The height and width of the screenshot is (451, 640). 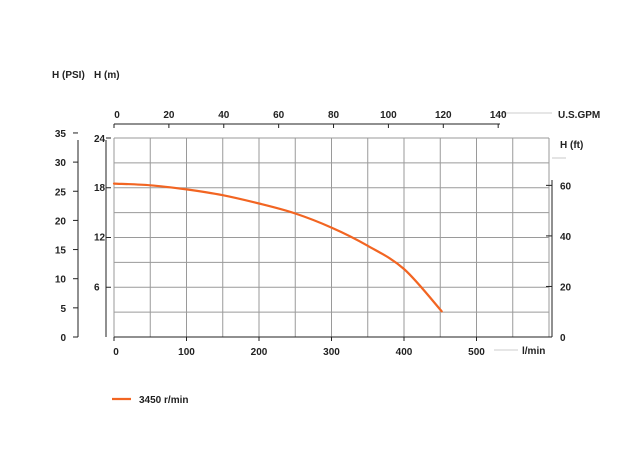 What do you see at coordinates (61, 163) in the screenshot?
I see `psi-tick-label: 30` at bounding box center [61, 163].